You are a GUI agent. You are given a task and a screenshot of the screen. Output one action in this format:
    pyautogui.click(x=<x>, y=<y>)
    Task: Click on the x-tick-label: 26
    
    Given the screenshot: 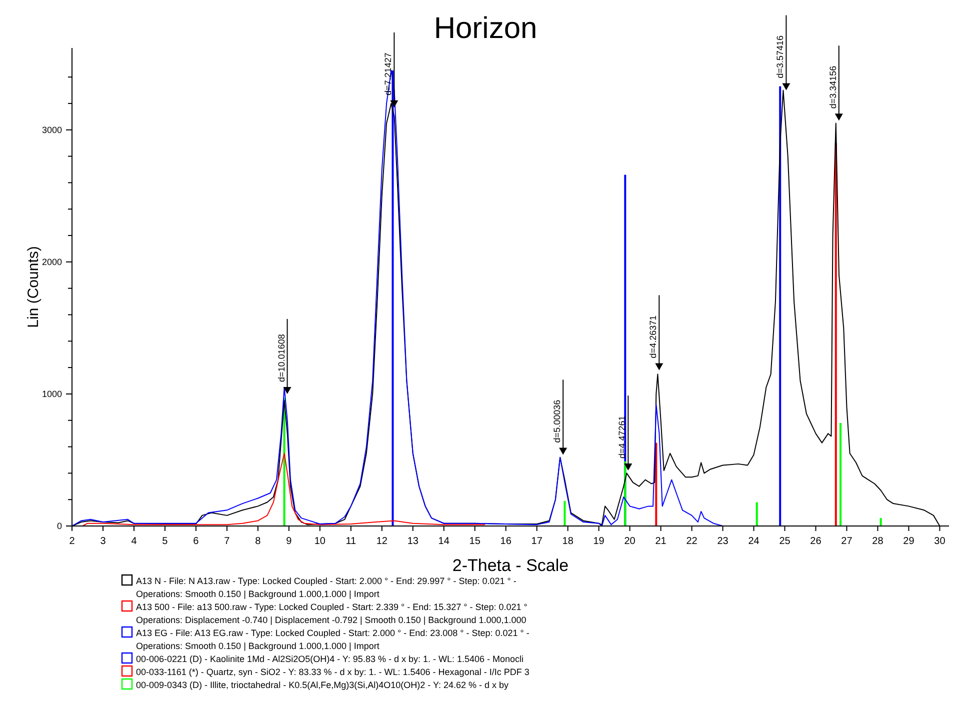 What is the action you would take?
    pyautogui.click(x=816, y=541)
    